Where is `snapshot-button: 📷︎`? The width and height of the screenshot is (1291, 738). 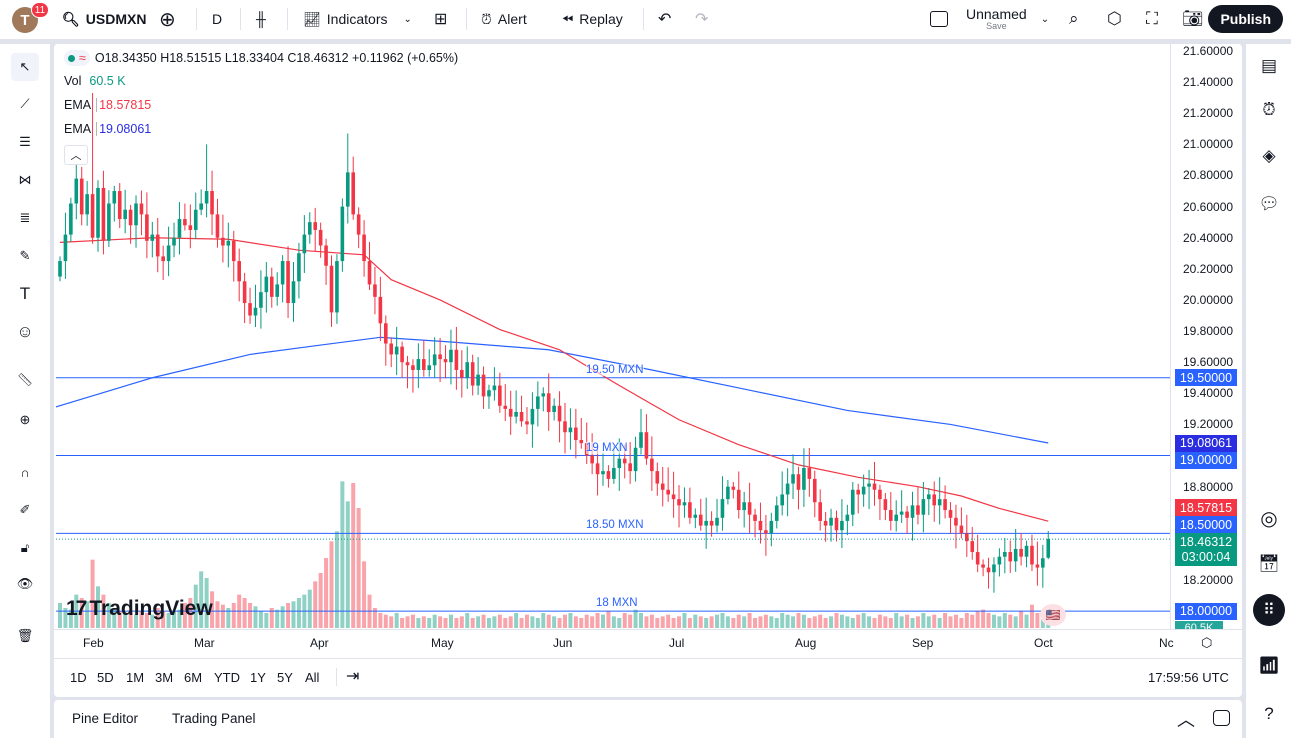 snapshot-button: 📷︎ is located at coordinates (1193, 19).